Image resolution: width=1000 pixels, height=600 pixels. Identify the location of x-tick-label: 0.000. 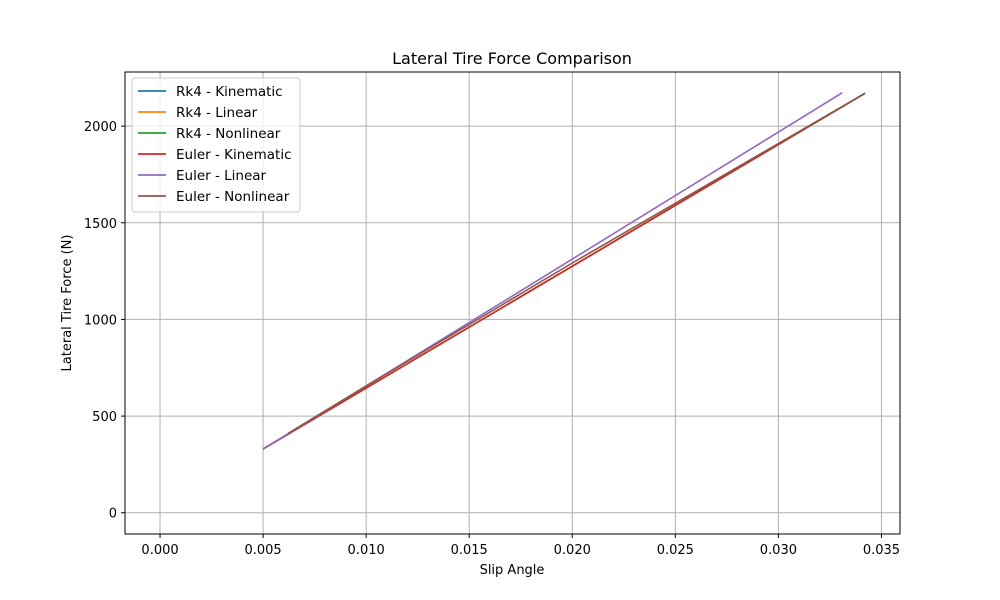
(159, 550).